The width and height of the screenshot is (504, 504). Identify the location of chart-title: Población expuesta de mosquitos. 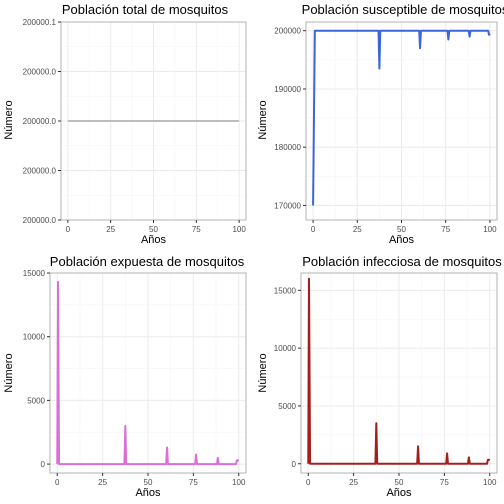
(147, 261).